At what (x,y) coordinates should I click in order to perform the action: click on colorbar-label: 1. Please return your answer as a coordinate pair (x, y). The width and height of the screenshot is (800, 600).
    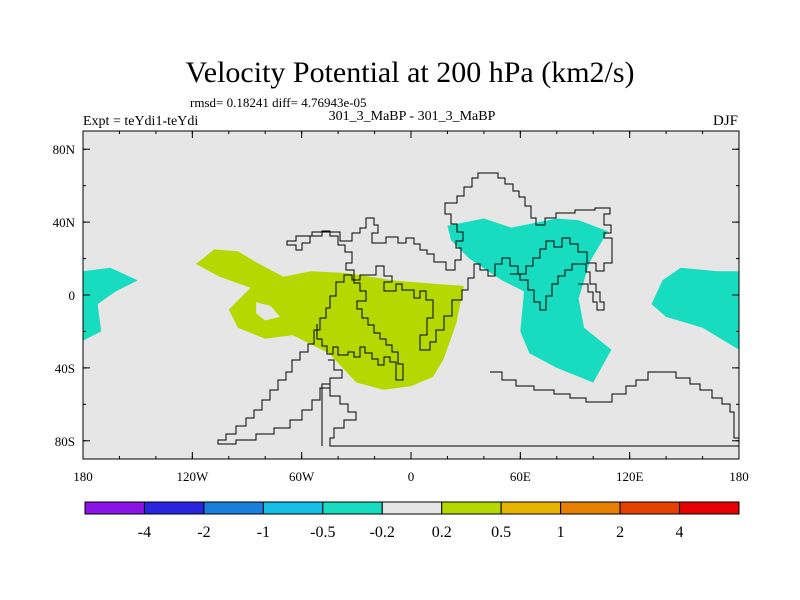
    Looking at the image, I should click on (561, 532).